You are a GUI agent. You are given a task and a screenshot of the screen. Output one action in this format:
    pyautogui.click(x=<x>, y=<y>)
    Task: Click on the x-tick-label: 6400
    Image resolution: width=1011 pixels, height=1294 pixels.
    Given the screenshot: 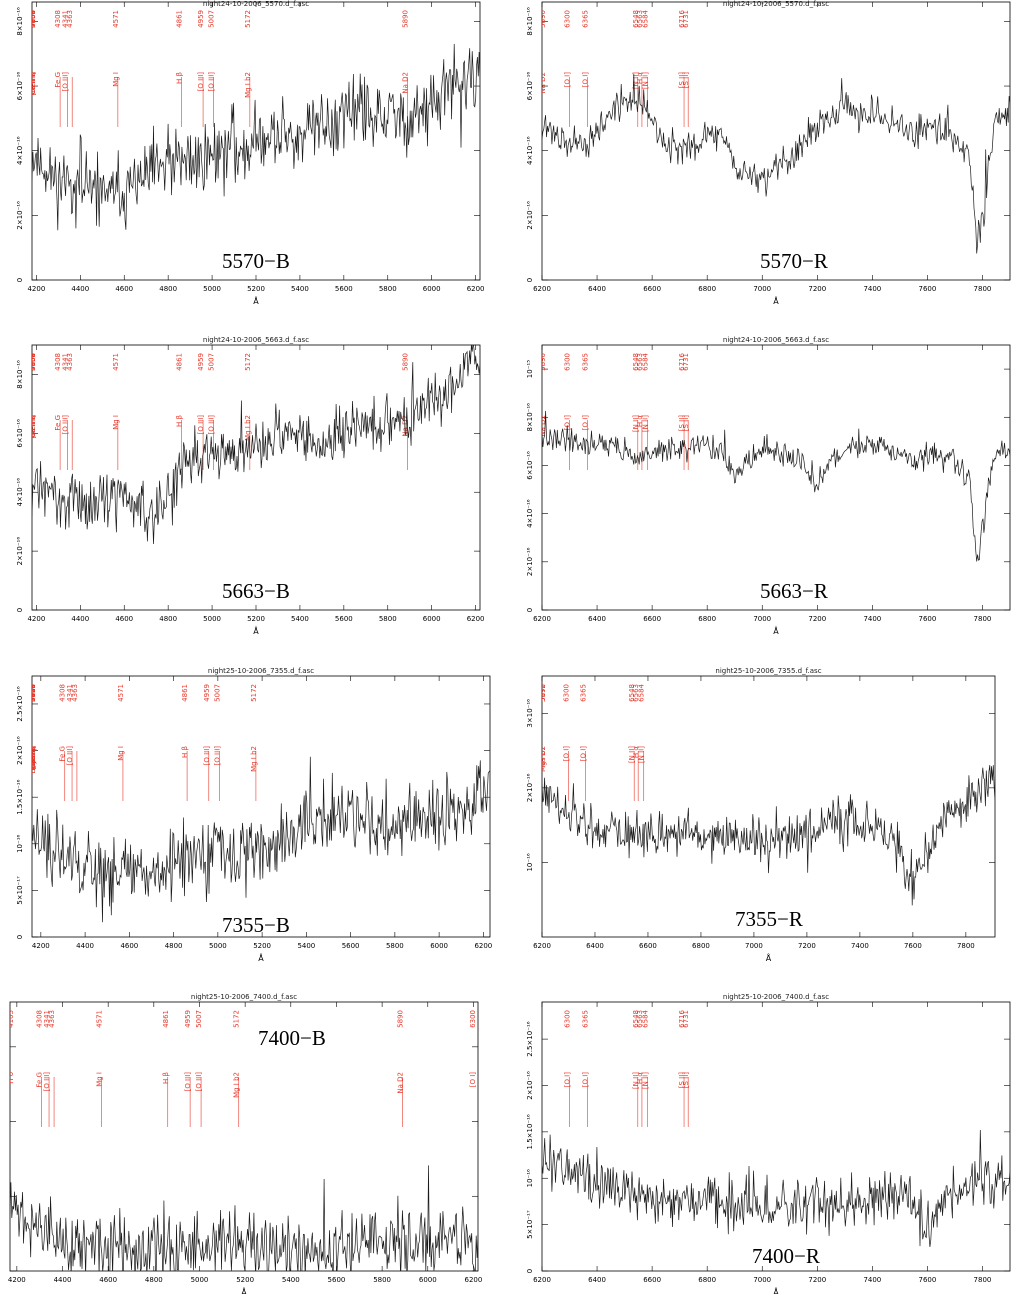 What is the action you would take?
    pyautogui.click(x=597, y=619)
    